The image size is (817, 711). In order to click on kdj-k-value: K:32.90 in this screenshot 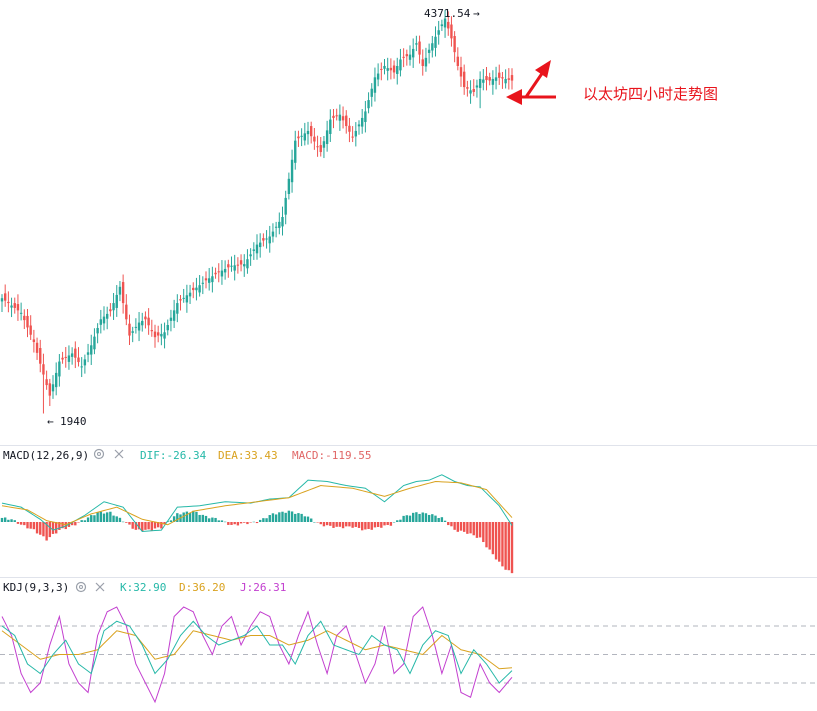, I will do `click(143, 587)`.